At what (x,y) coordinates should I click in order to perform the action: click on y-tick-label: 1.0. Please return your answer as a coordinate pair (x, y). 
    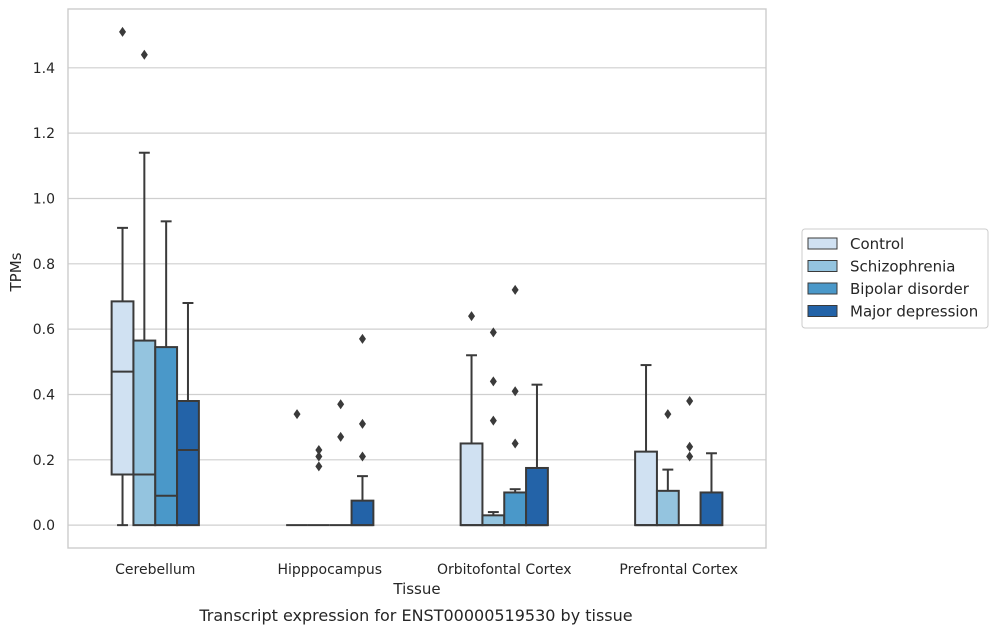
    Looking at the image, I should click on (44, 199).